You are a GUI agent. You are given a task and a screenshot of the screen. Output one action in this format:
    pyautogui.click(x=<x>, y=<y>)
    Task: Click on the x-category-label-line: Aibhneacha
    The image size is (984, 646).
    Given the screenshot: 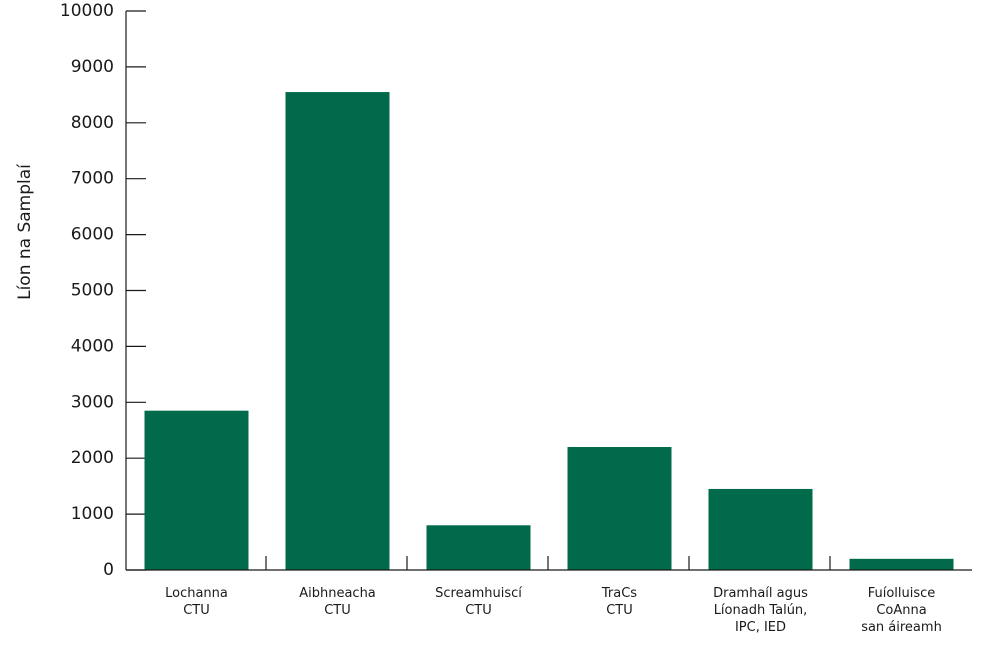 What is the action you would take?
    pyautogui.click(x=337, y=593)
    